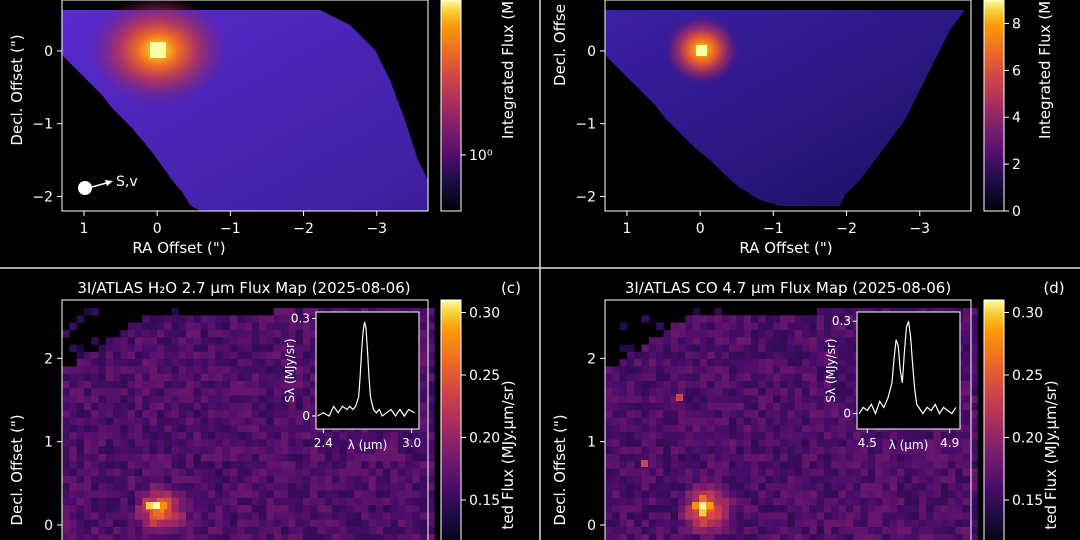 This screenshot has width=1080, height=540. Describe the element at coordinates (484, 501) in the screenshot. I see `colorbar-tick-label: 0.15` at that location.